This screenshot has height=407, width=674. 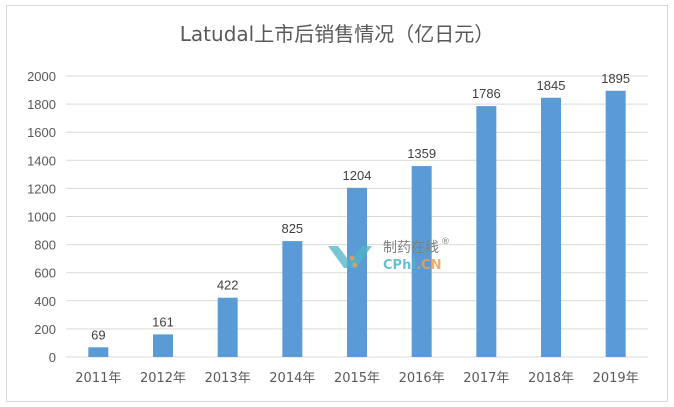 What do you see at coordinates (52, 357) in the screenshot?
I see `y-tick-label: 0` at bounding box center [52, 357].